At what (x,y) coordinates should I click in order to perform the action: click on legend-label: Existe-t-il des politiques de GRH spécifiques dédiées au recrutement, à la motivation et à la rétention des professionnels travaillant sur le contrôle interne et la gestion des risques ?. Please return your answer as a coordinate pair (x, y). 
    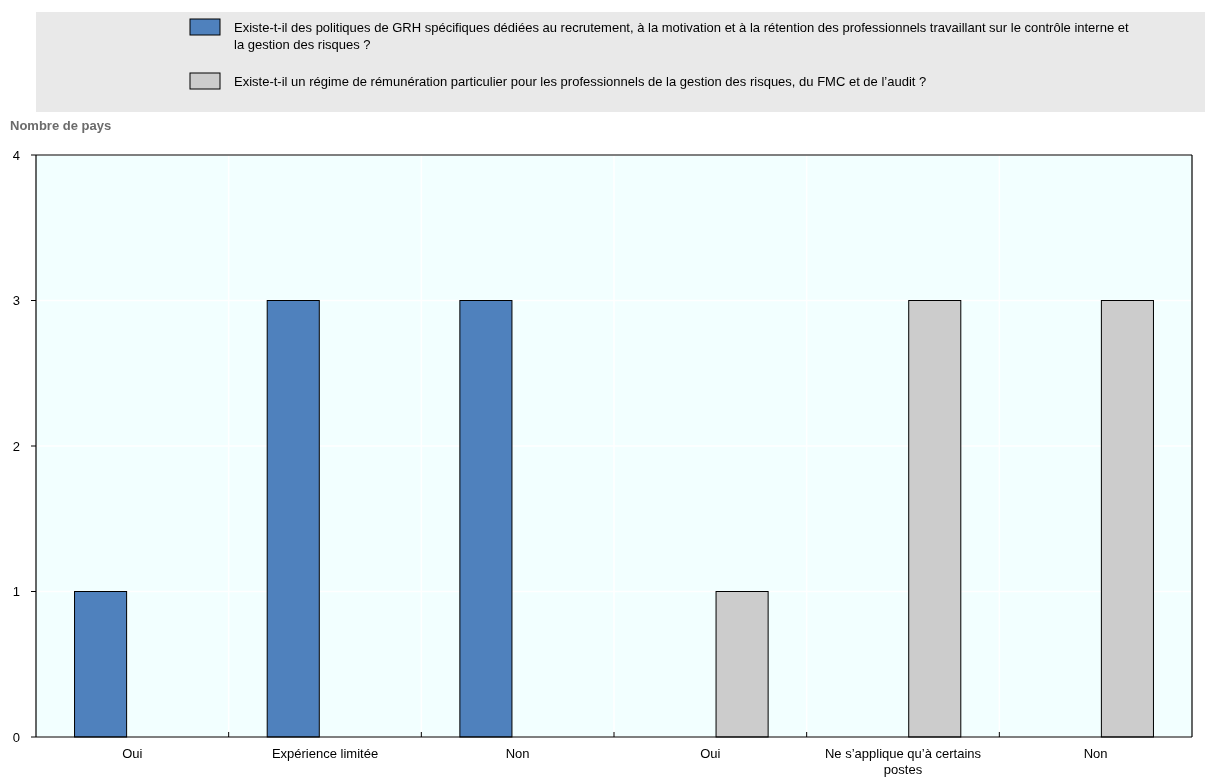
    Looking at the image, I should click on (681, 36).